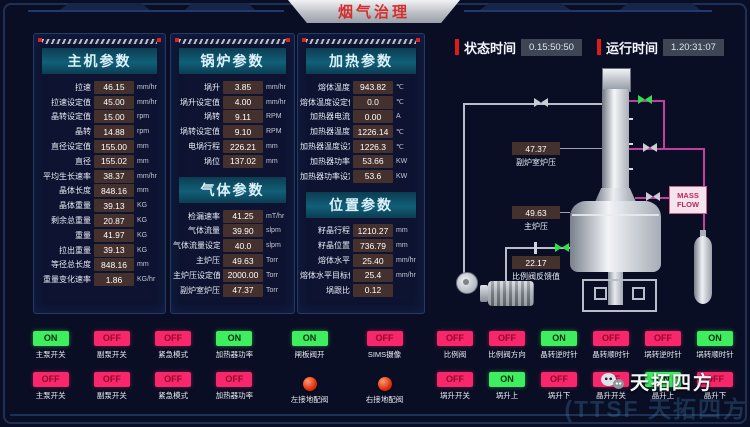 This screenshot has width=750, height=427. What do you see at coordinates (99, 220) in the screenshot?
I see `param-row: 剩余总重量 20.87 KG` at bounding box center [99, 220].